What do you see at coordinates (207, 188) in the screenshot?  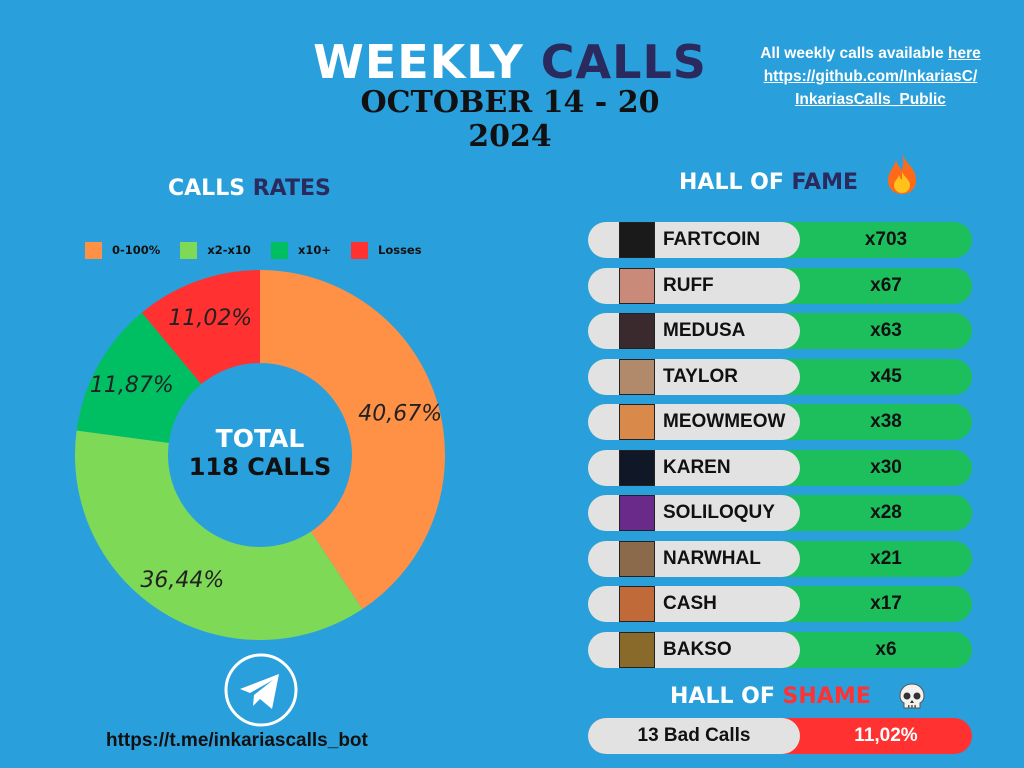 I see `calls-rates-title-part1: CALLS` at bounding box center [207, 188].